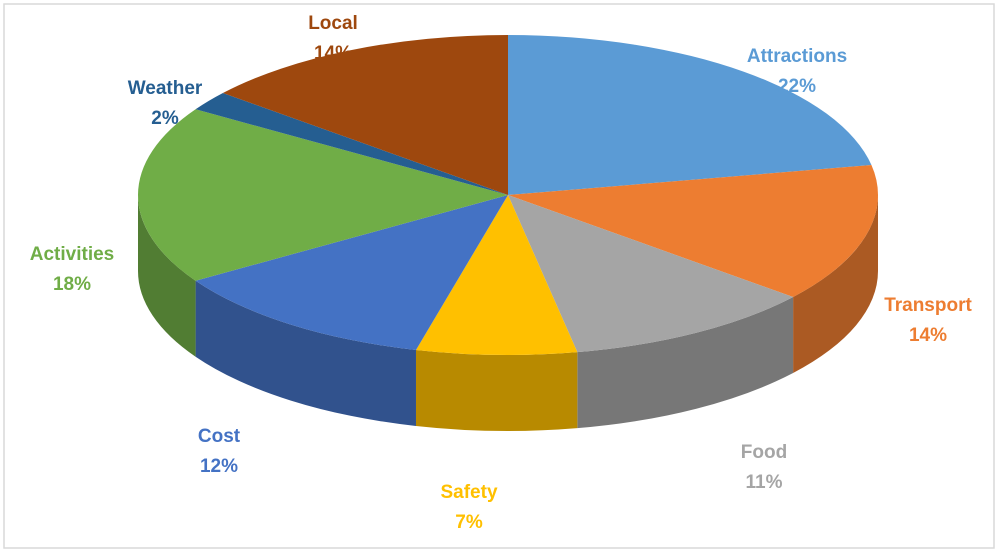 The image size is (998, 552). I want to click on data-label-name: Cost, so click(219, 436).